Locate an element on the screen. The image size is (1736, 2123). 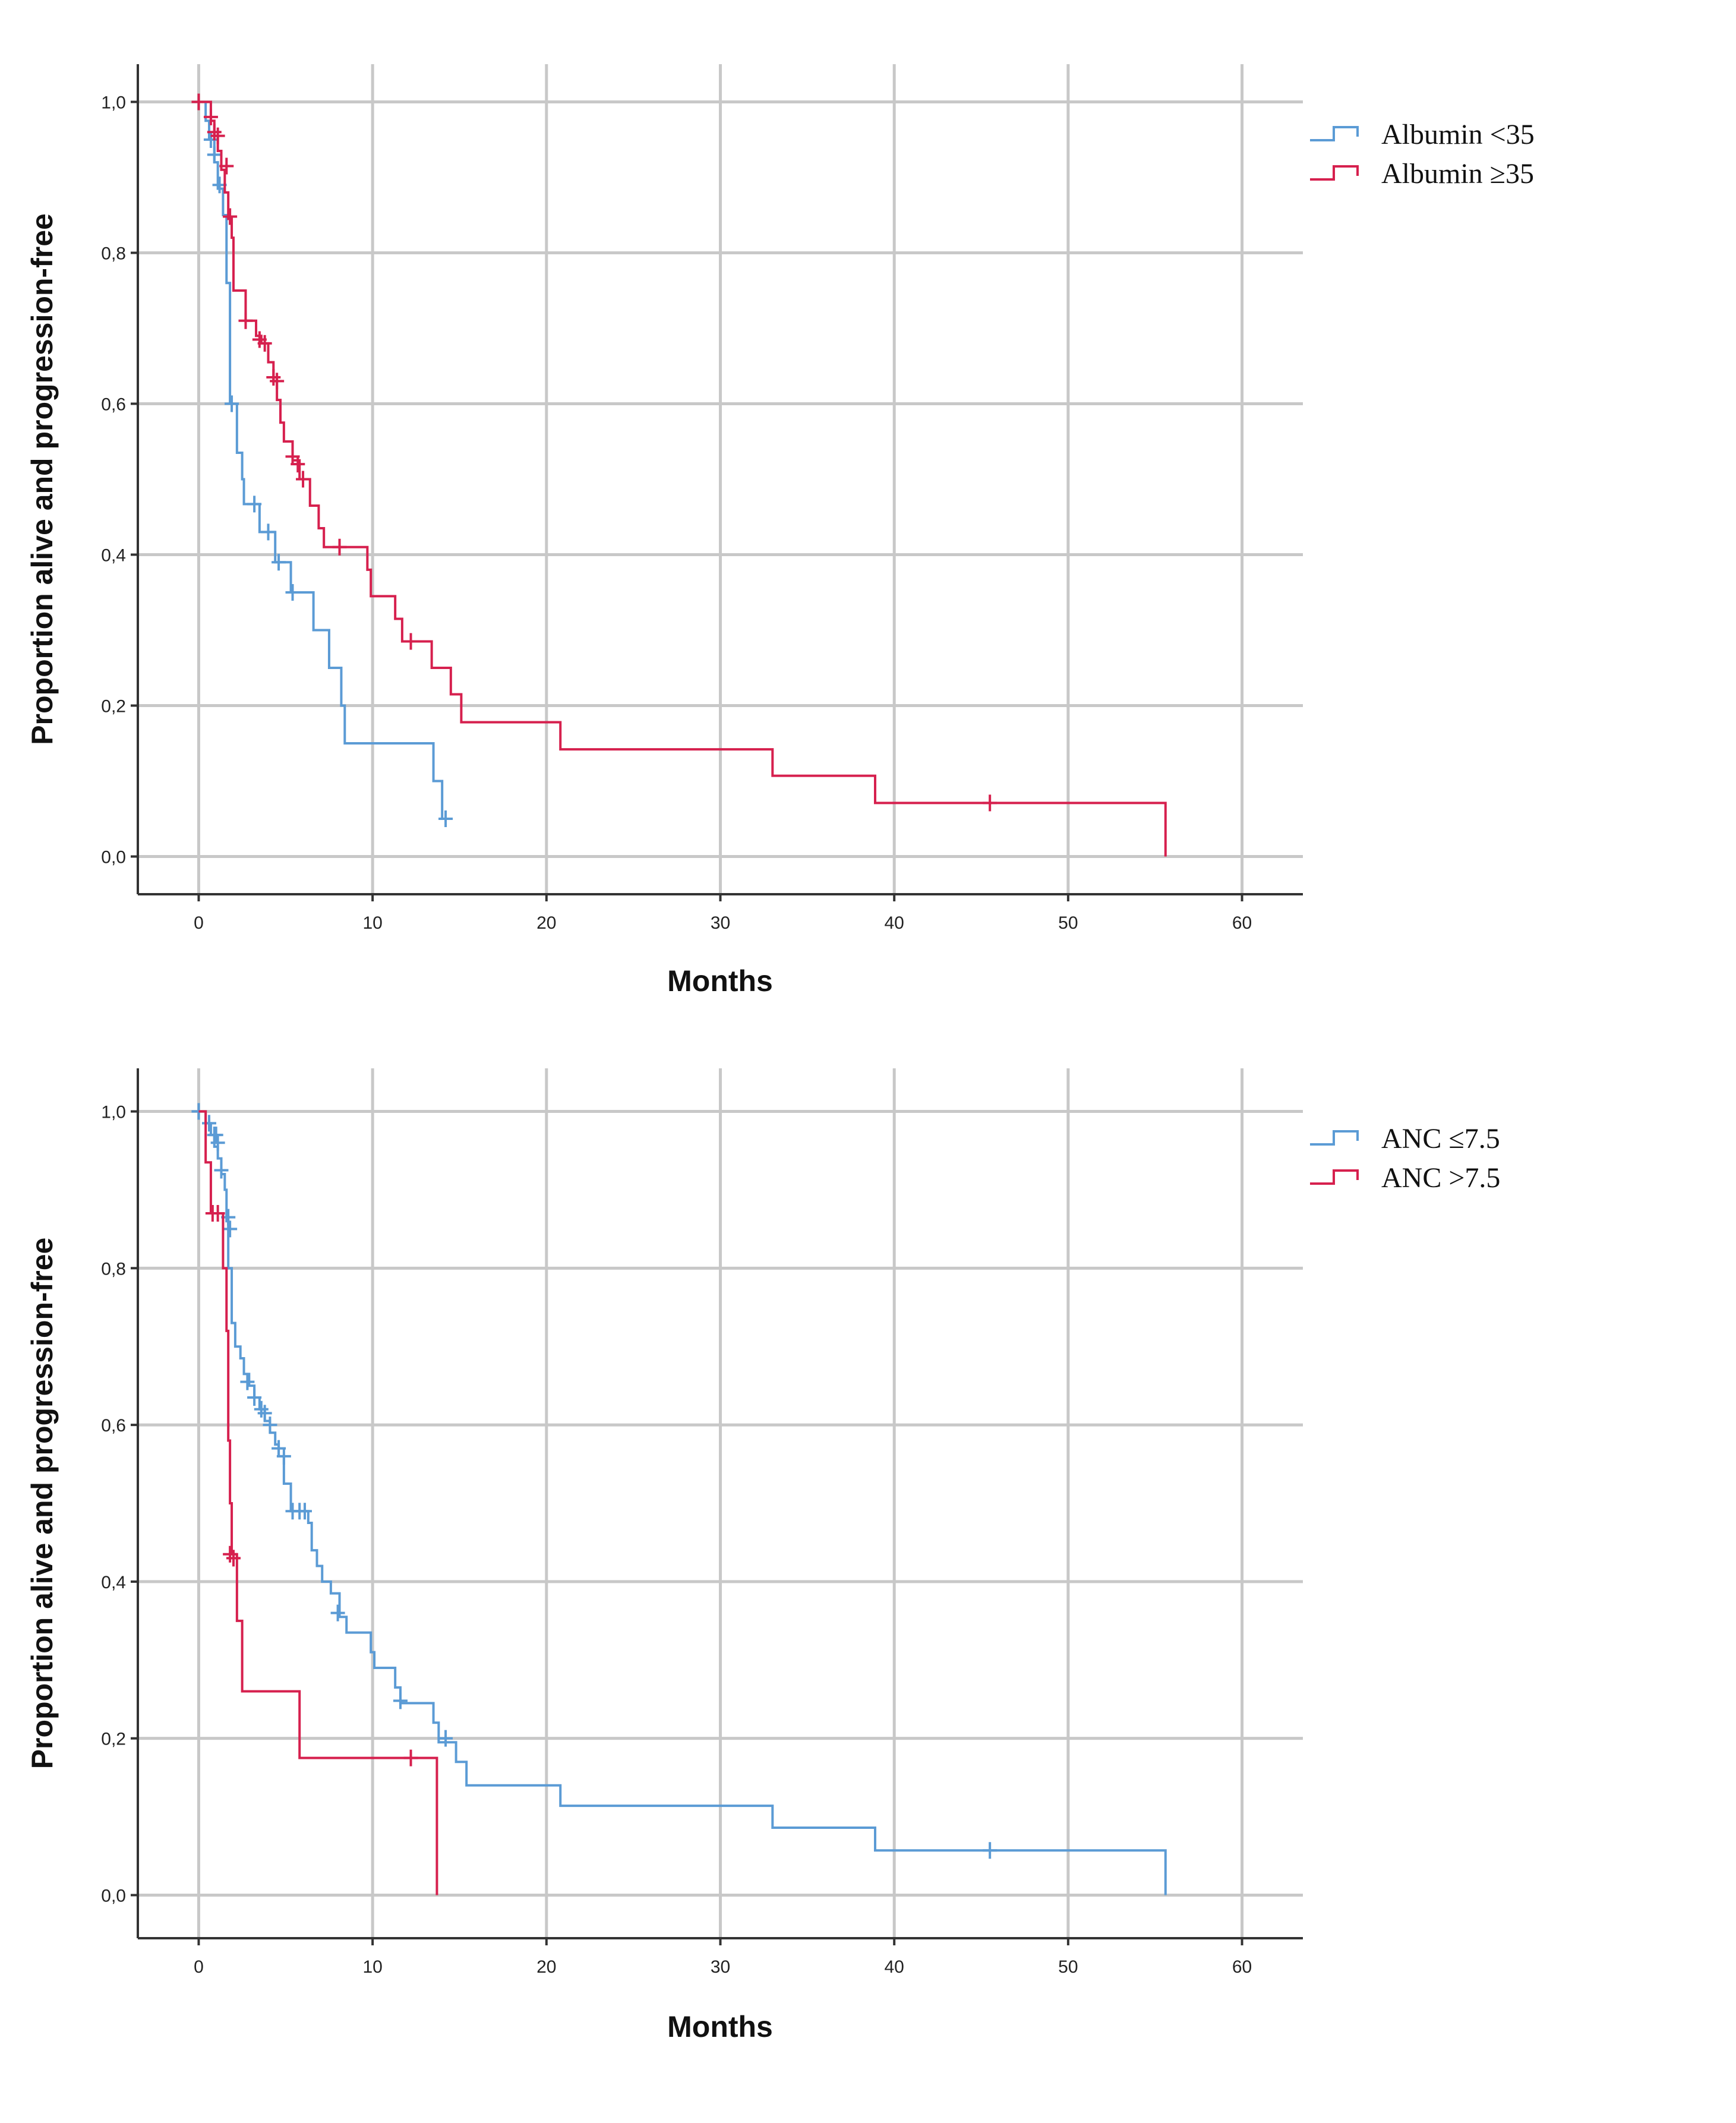
legend-label-1: Albumin ≥35 is located at coordinates (1457, 174).